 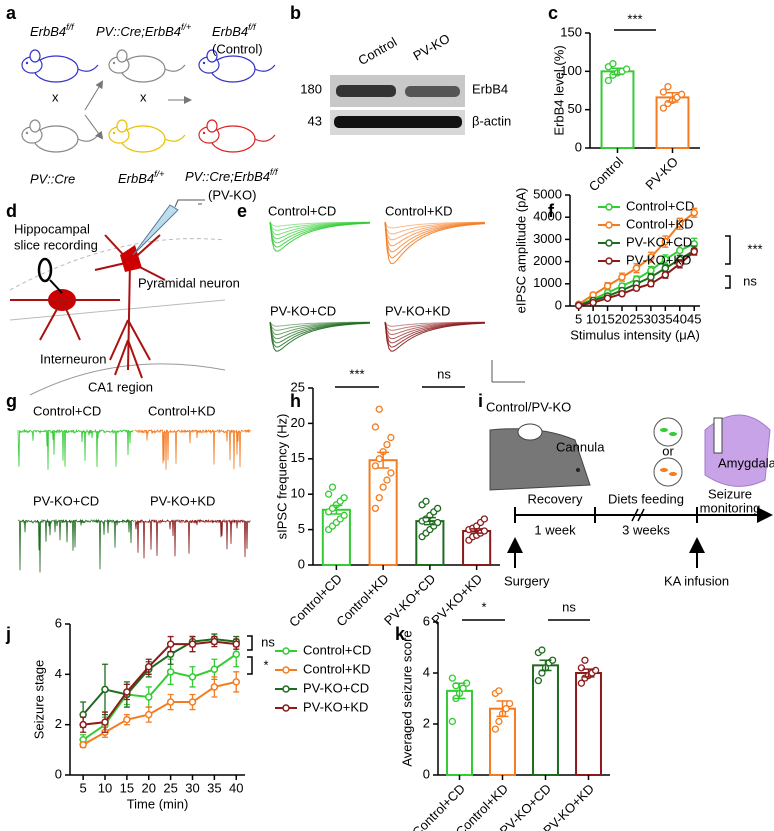 I want to click on legend-label: PV-KO+CD, so click(x=336, y=687).